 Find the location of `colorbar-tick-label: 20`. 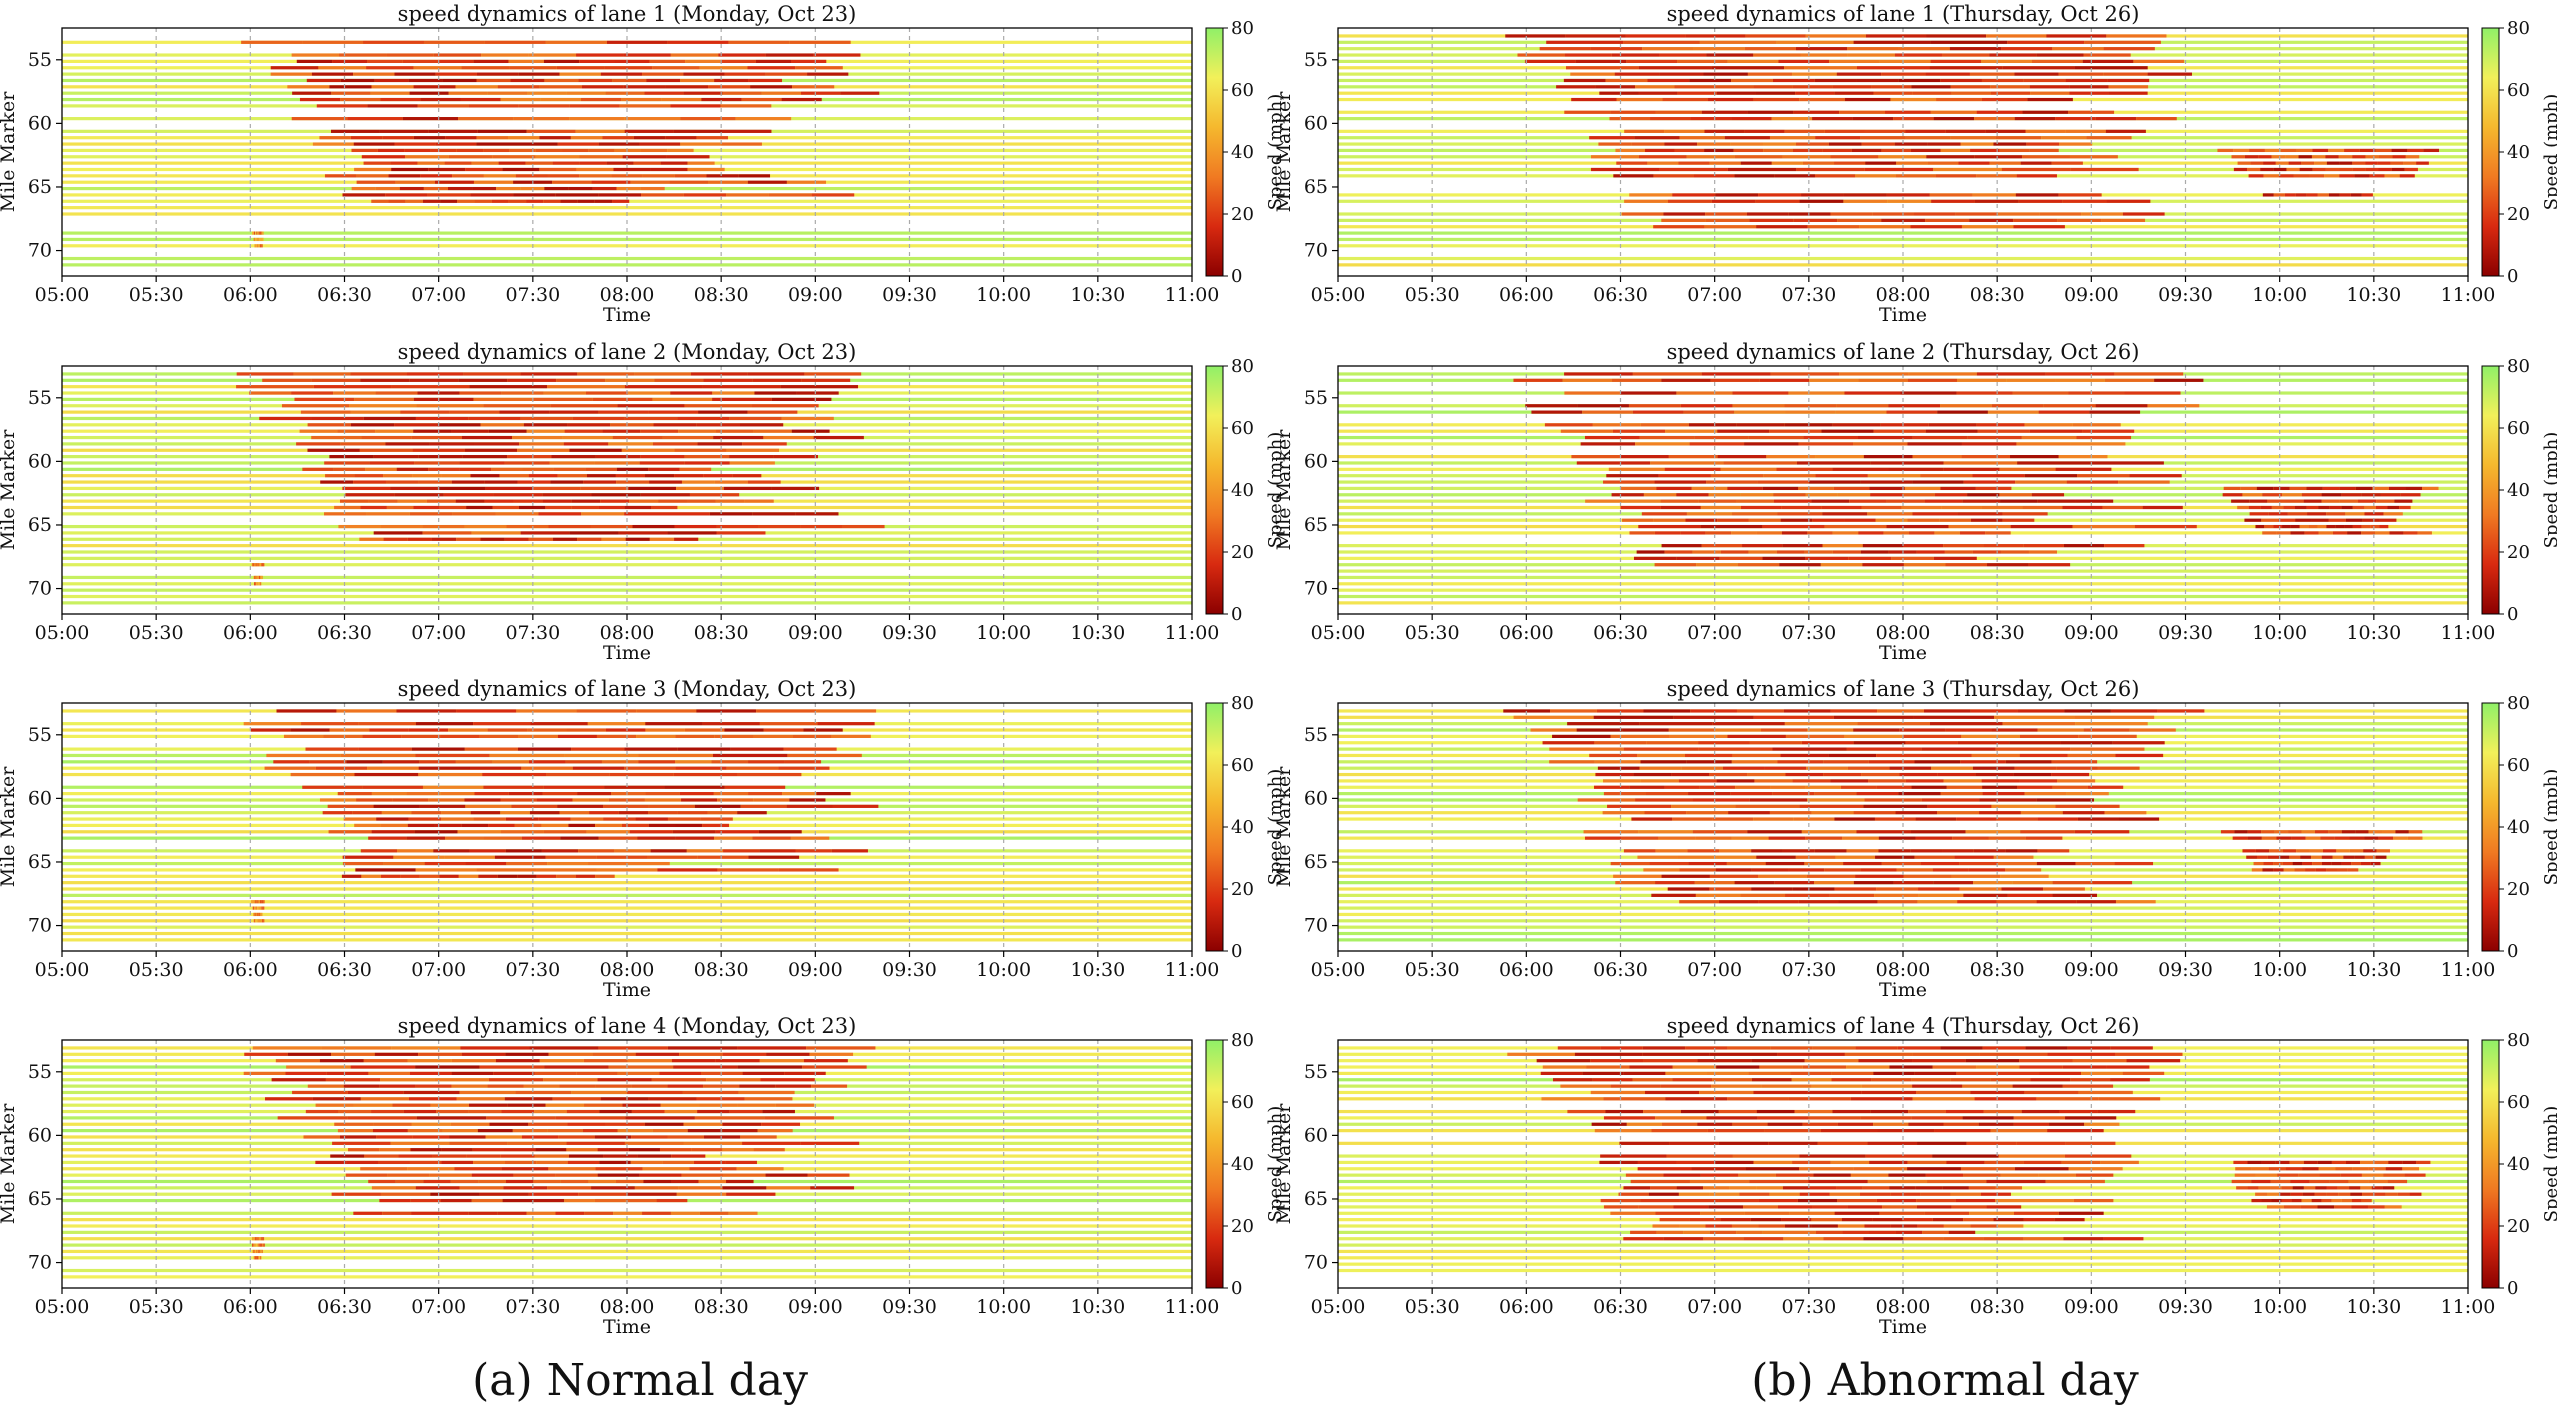

colorbar-tick-label: 20 is located at coordinates (2518, 1226).